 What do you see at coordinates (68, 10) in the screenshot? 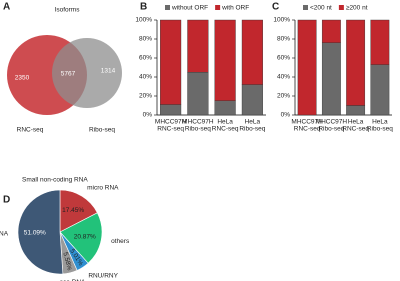
I see `venn-title: Isoforms` at bounding box center [68, 10].